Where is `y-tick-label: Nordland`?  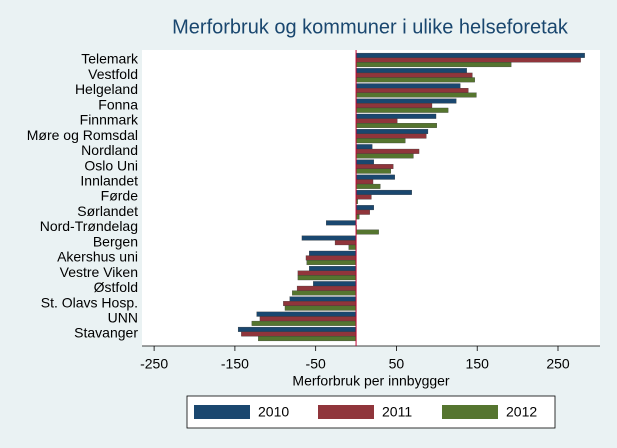
y-tick-label: Nordland is located at coordinates (109, 150).